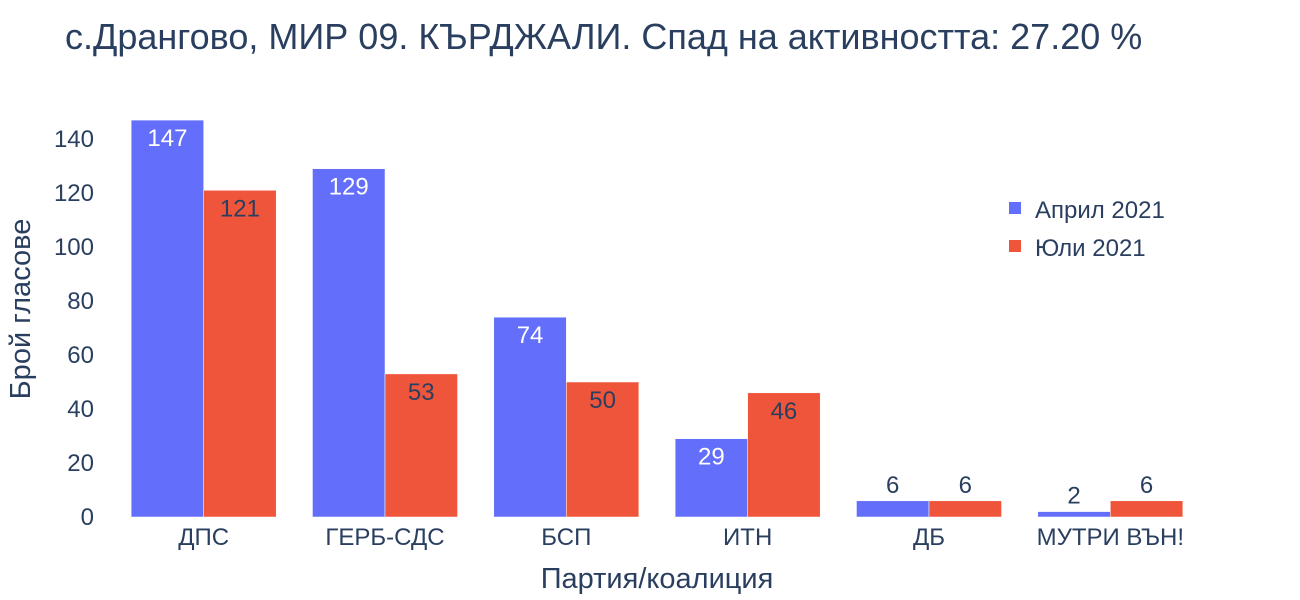 The width and height of the screenshot is (1300, 600). Describe the element at coordinates (74, 328) in the screenshot. I see `y-axis-ticks: 0 20 40 60 80 100 120 140` at that location.